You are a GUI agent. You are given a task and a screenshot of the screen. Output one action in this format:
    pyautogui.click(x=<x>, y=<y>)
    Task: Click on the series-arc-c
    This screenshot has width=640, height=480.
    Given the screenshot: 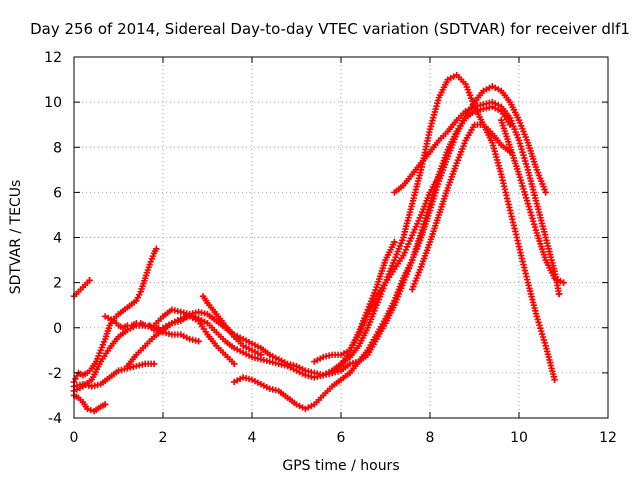 What is the action you would take?
    pyautogui.click(x=115, y=315)
    